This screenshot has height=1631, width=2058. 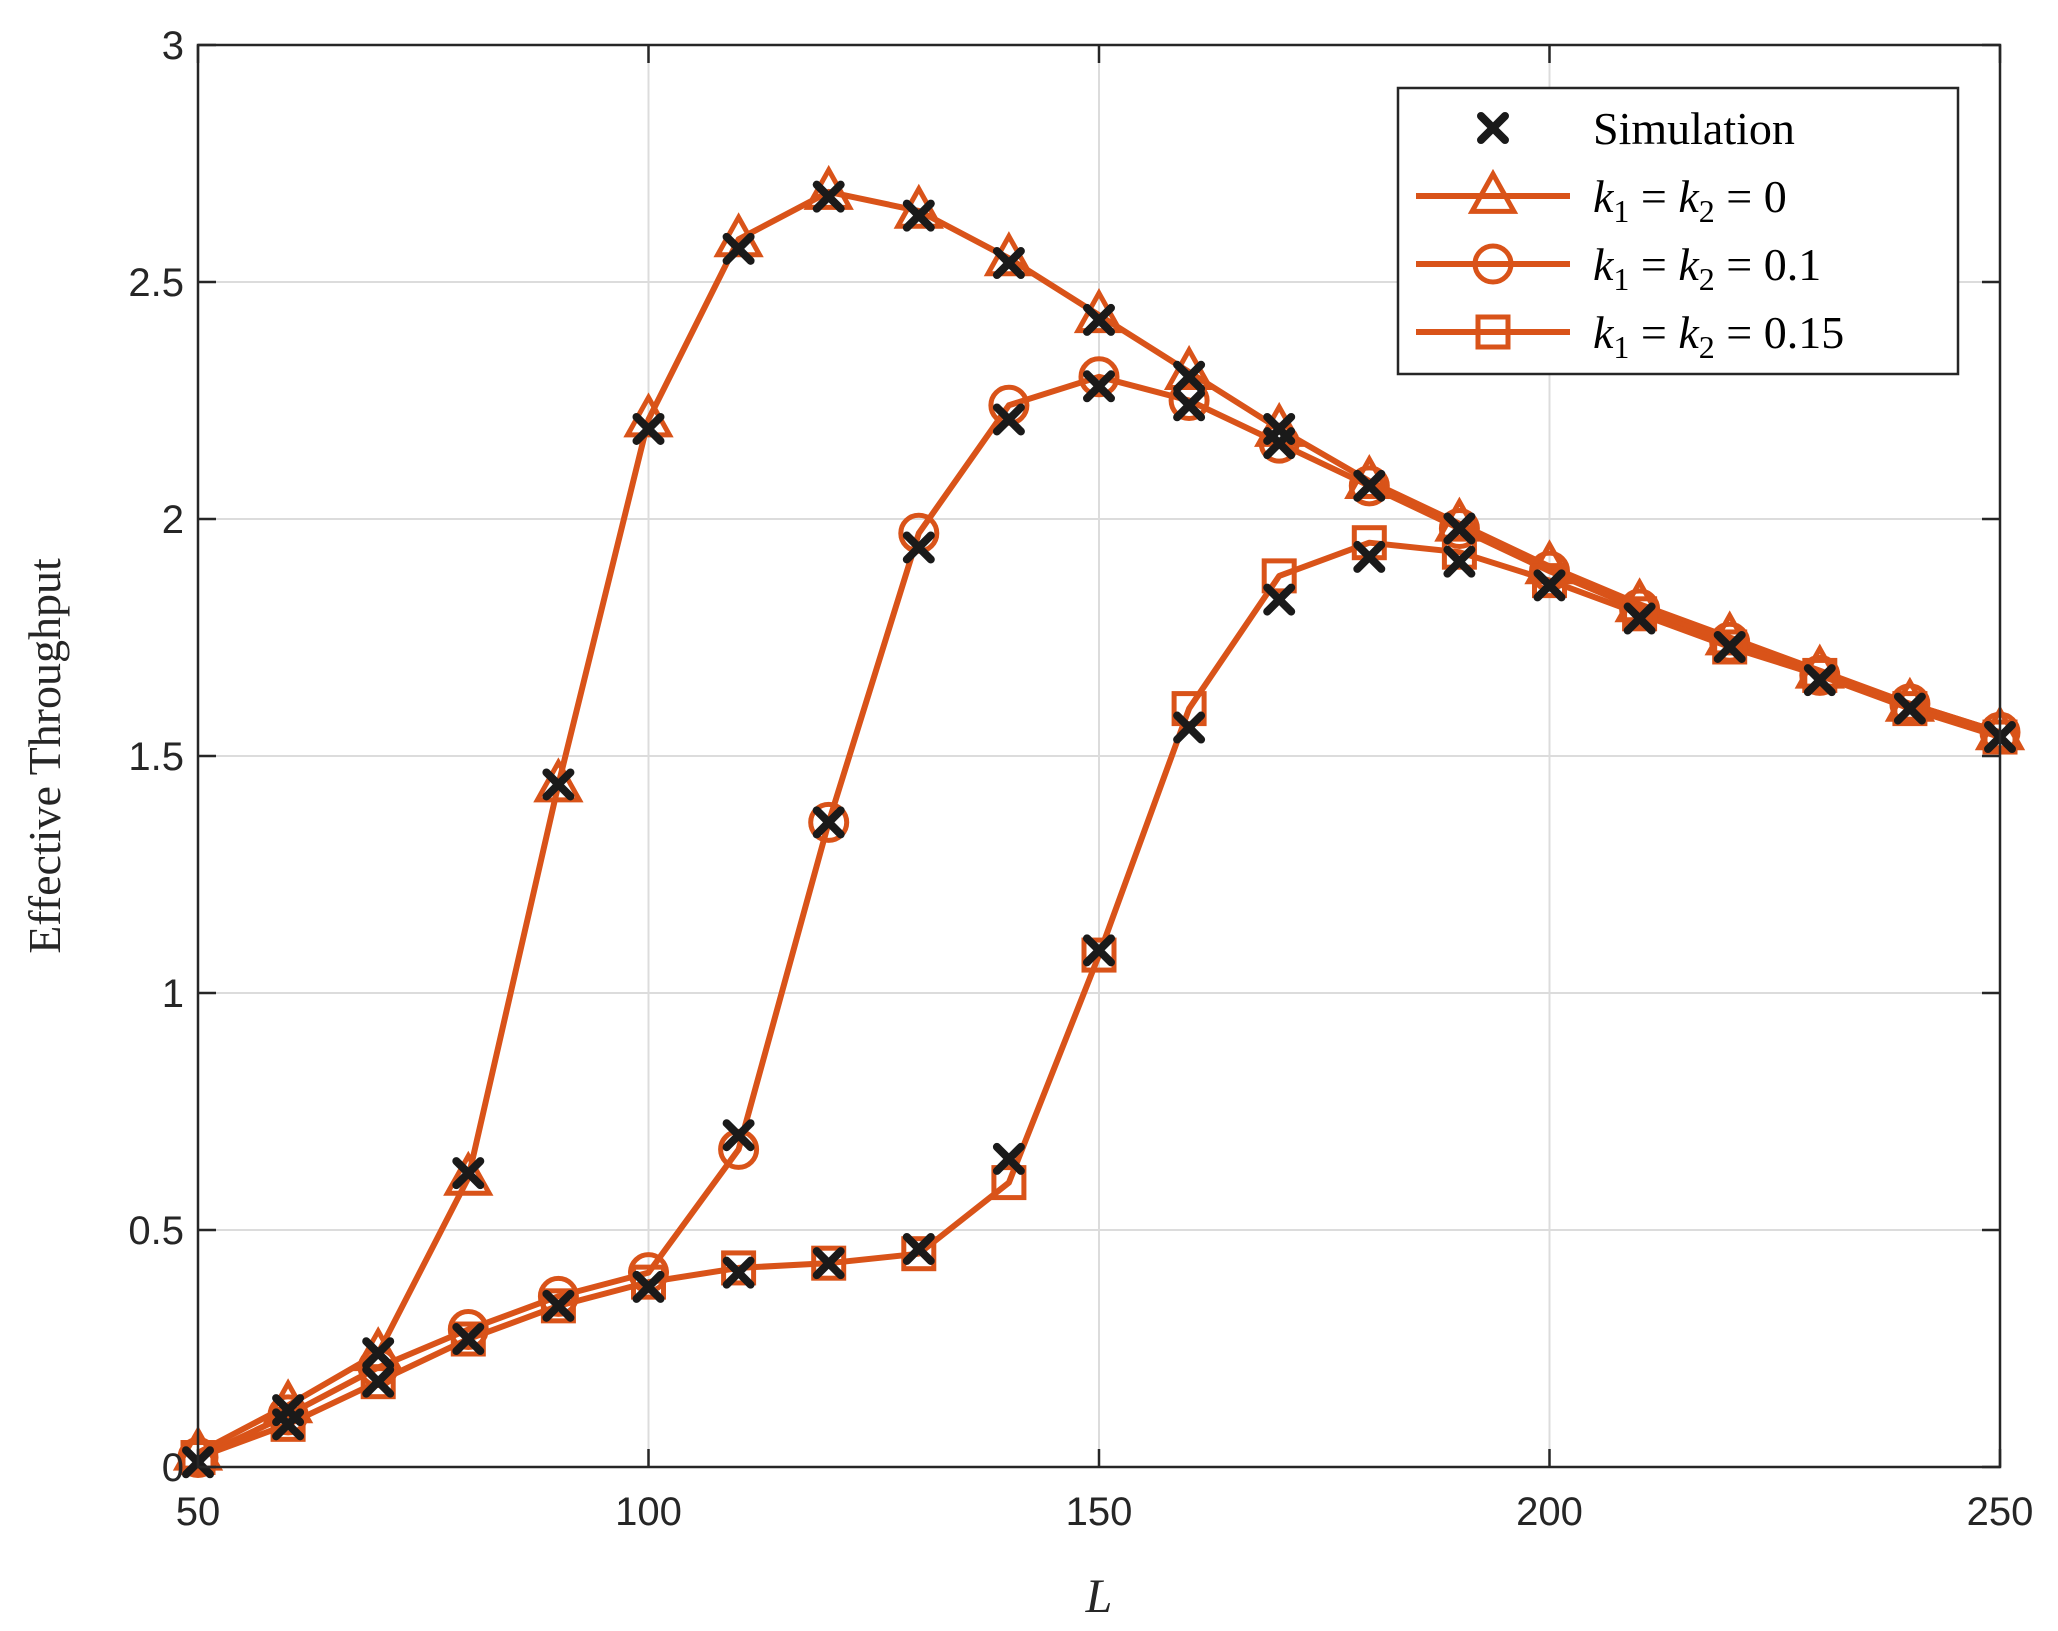 I want to click on legend-marker-circle, so click(x=1493, y=264).